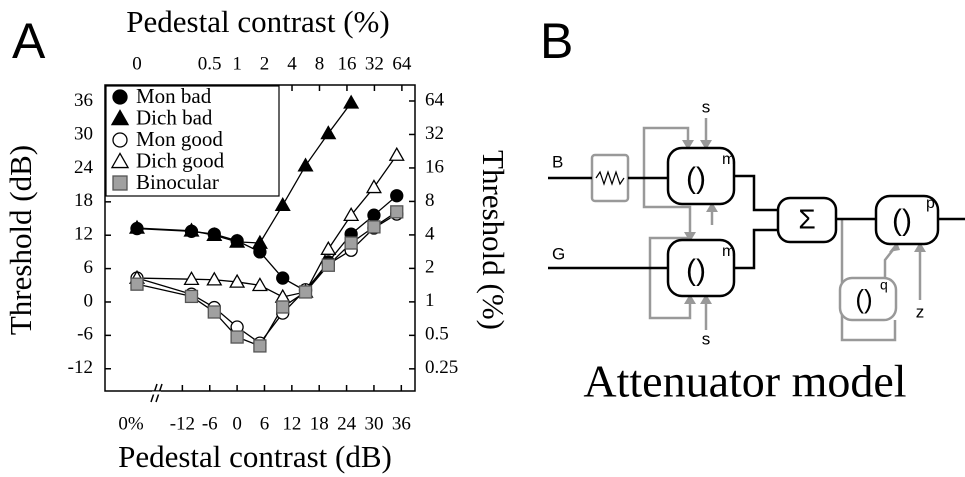  Describe the element at coordinates (557, 161) in the screenshot. I see `input-label: B` at that location.